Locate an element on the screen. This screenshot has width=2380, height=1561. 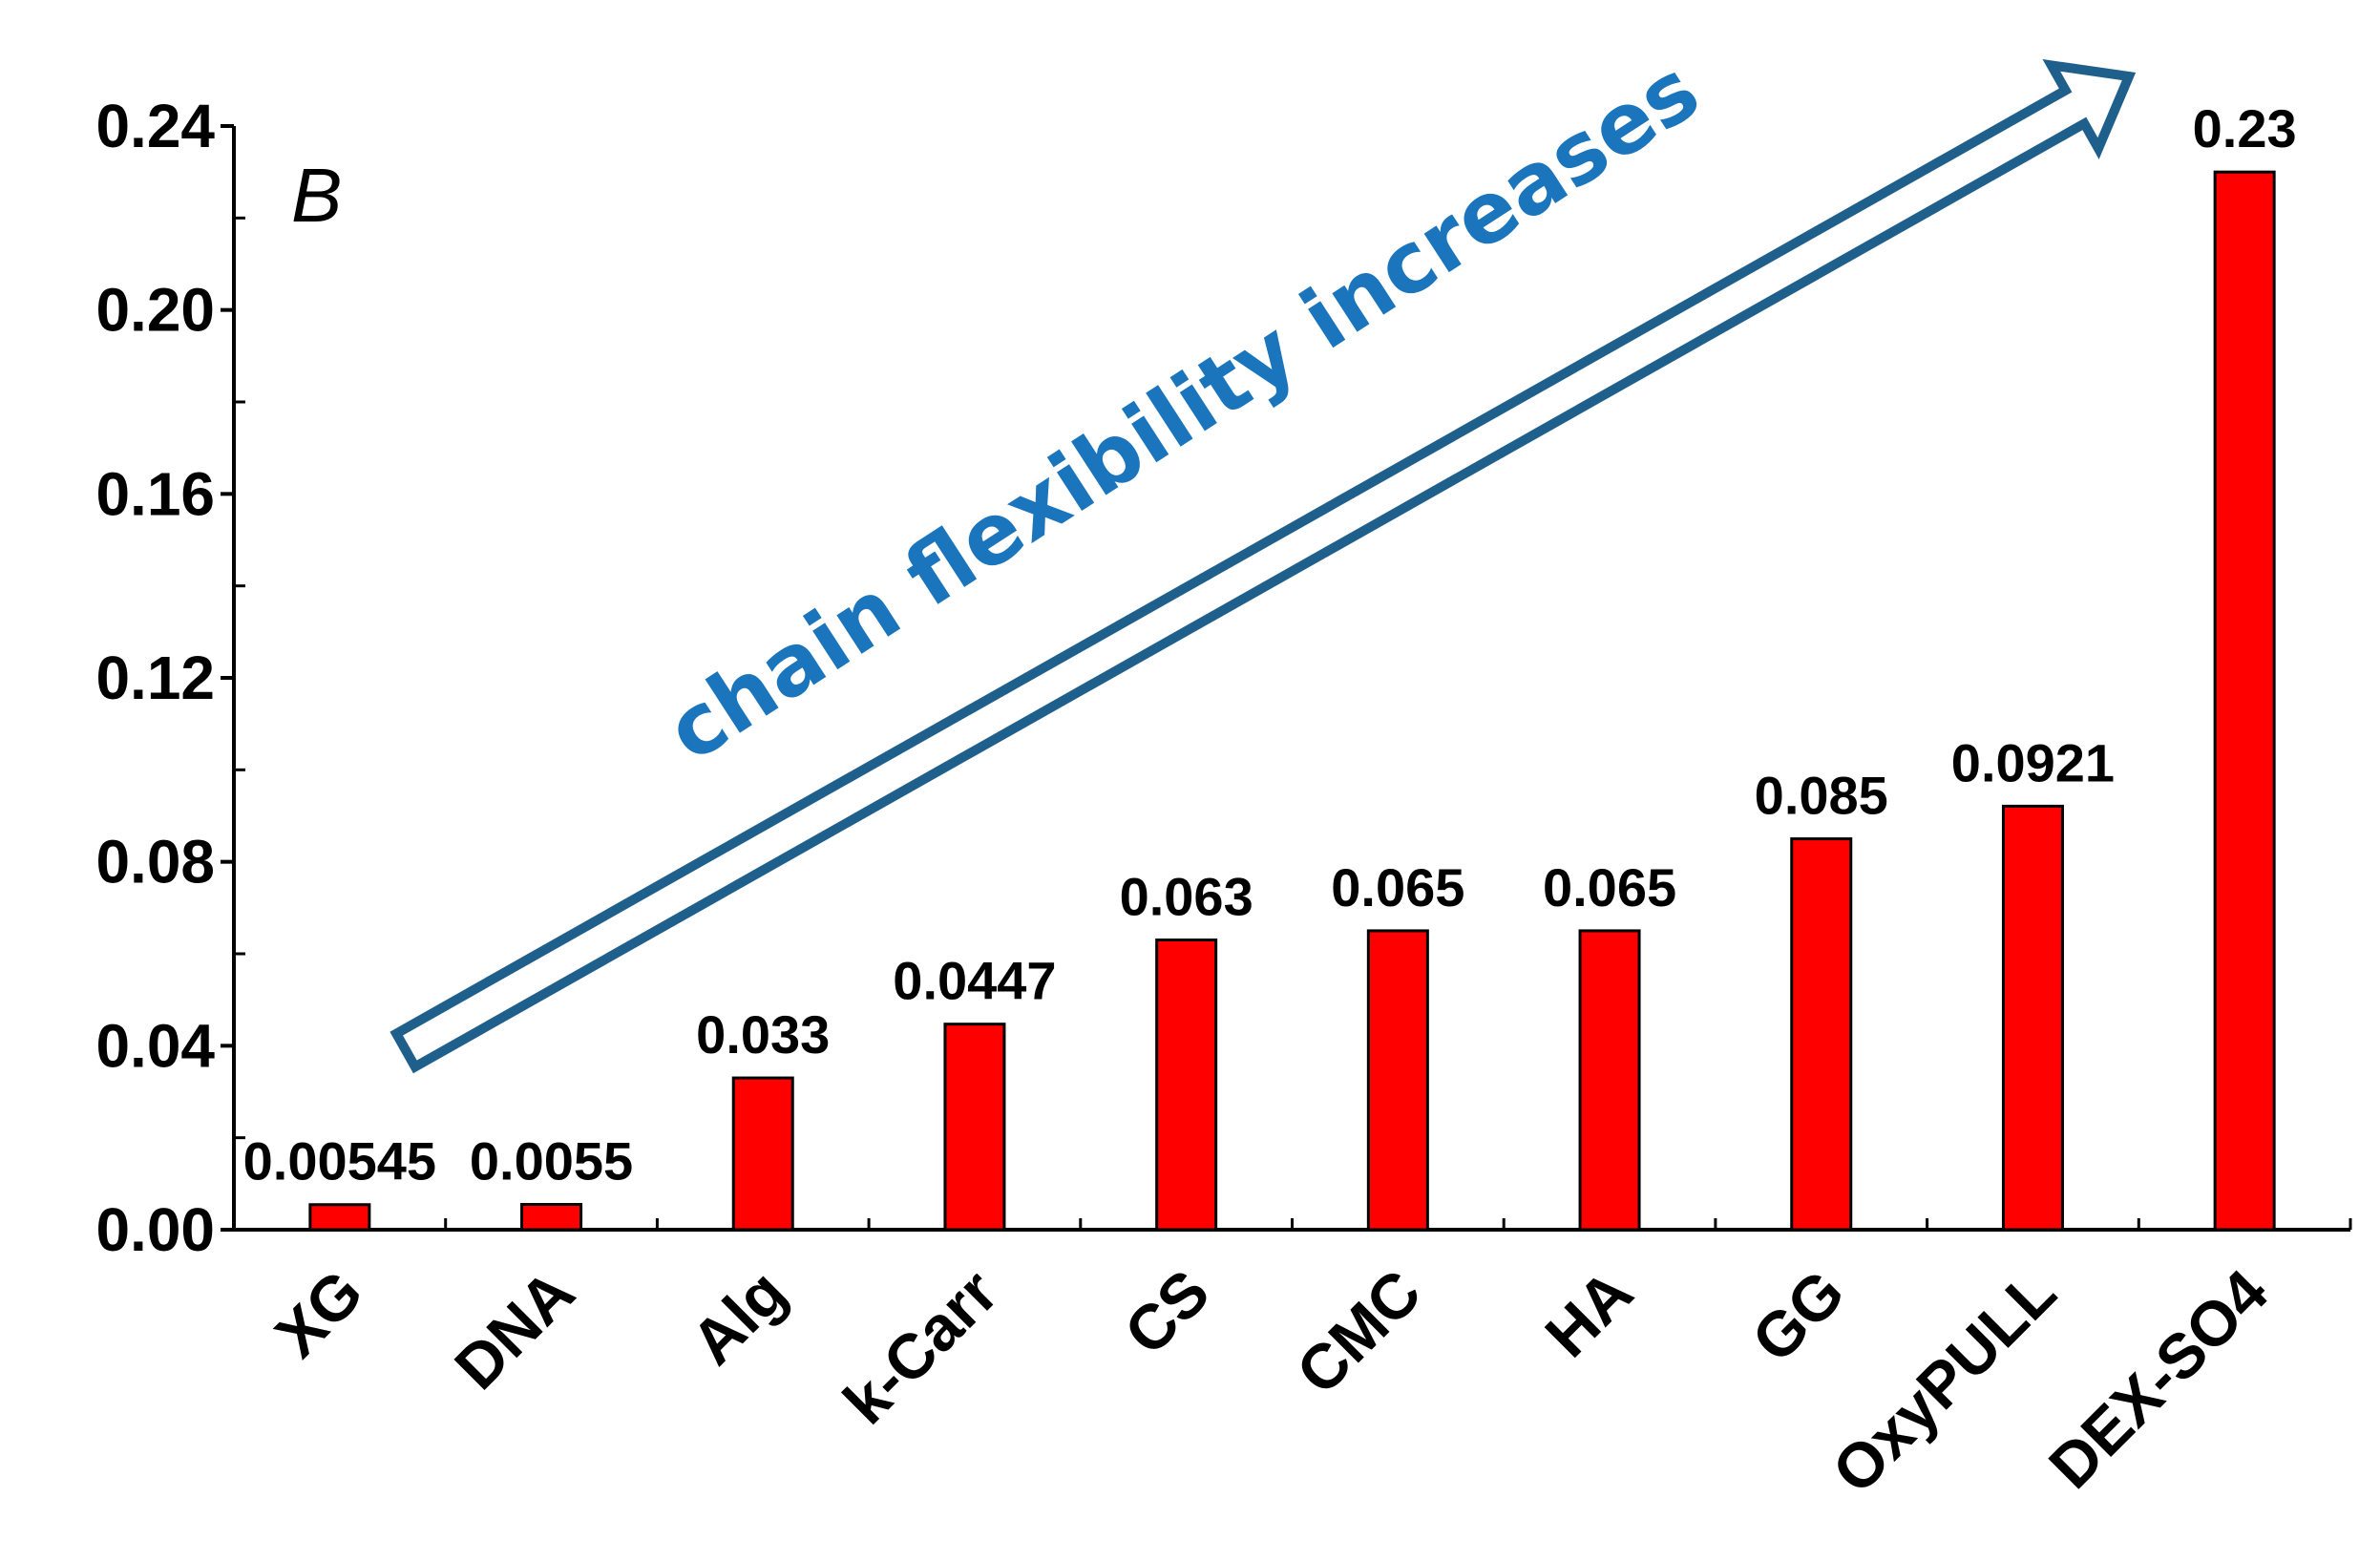
data-label: 0.0447 is located at coordinates (974, 981).